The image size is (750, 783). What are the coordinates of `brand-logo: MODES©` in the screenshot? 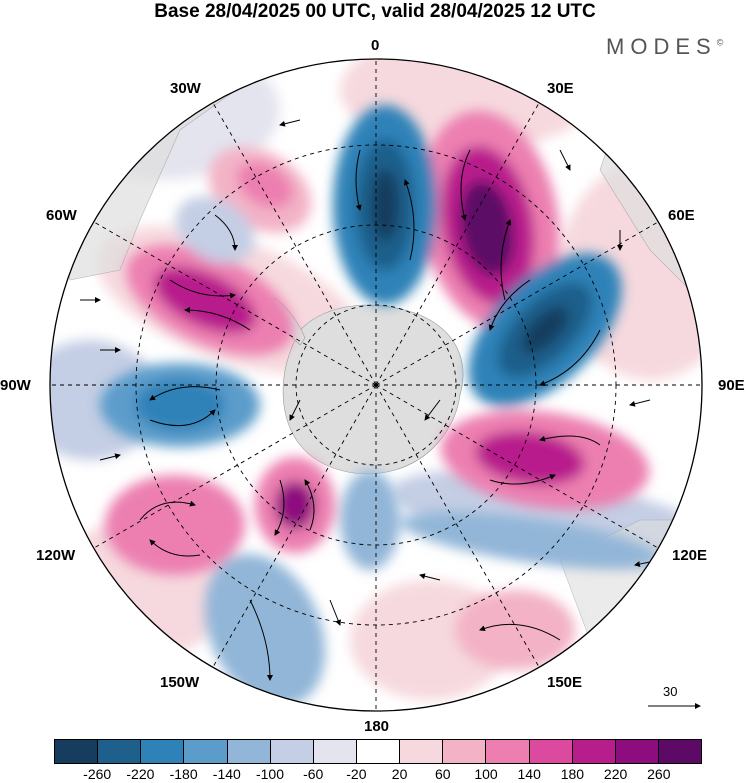 It's located at (664, 47).